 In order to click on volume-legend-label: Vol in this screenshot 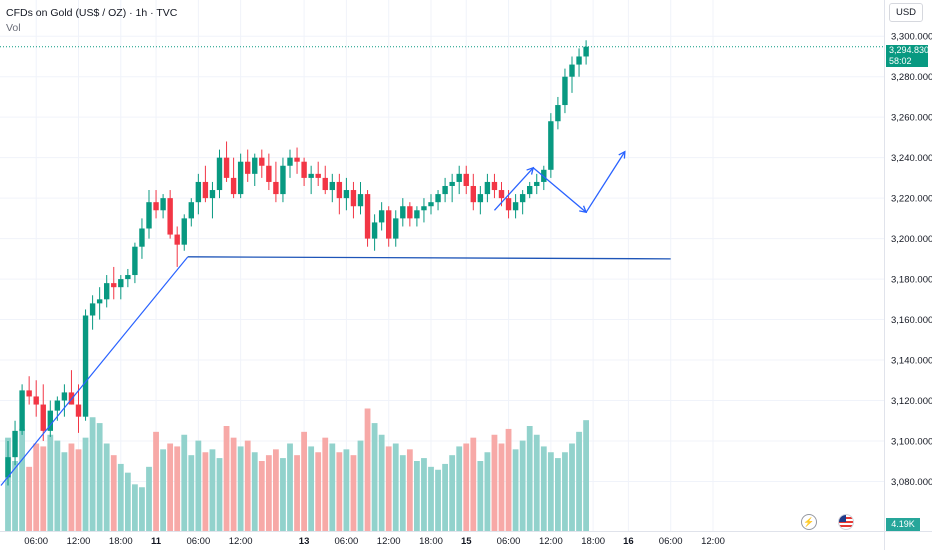, I will do `click(13, 28)`.